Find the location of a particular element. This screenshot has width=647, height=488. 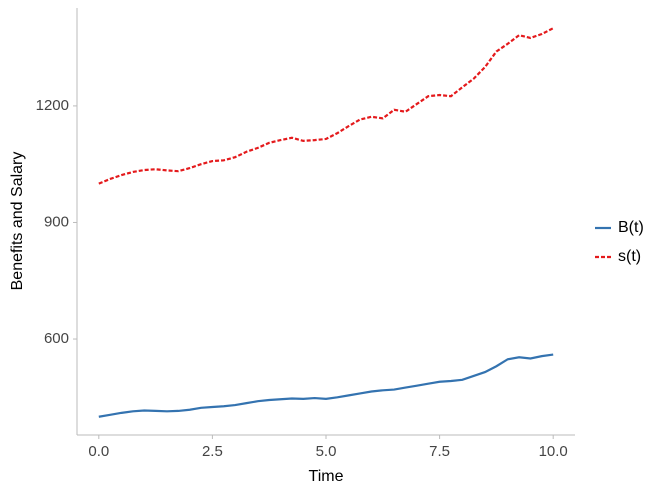

legend-label: B(t) is located at coordinates (631, 227).